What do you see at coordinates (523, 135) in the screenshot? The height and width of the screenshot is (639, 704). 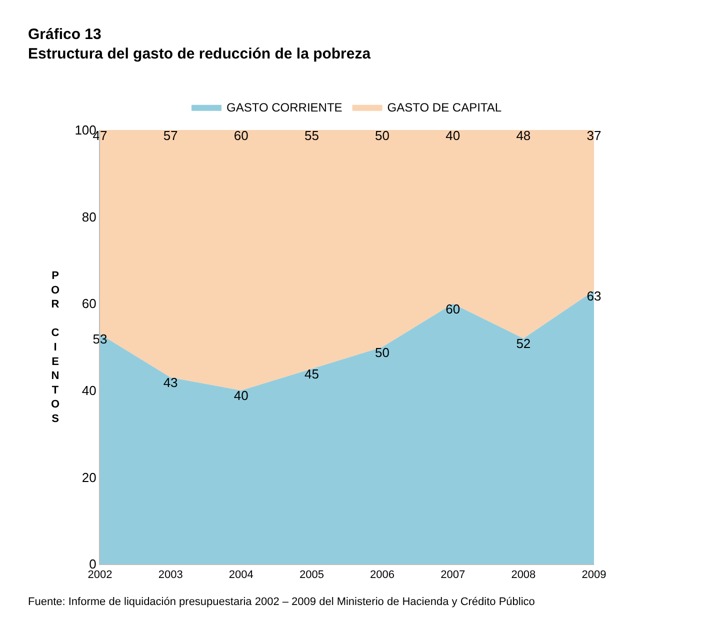 I see `data-label: 48` at bounding box center [523, 135].